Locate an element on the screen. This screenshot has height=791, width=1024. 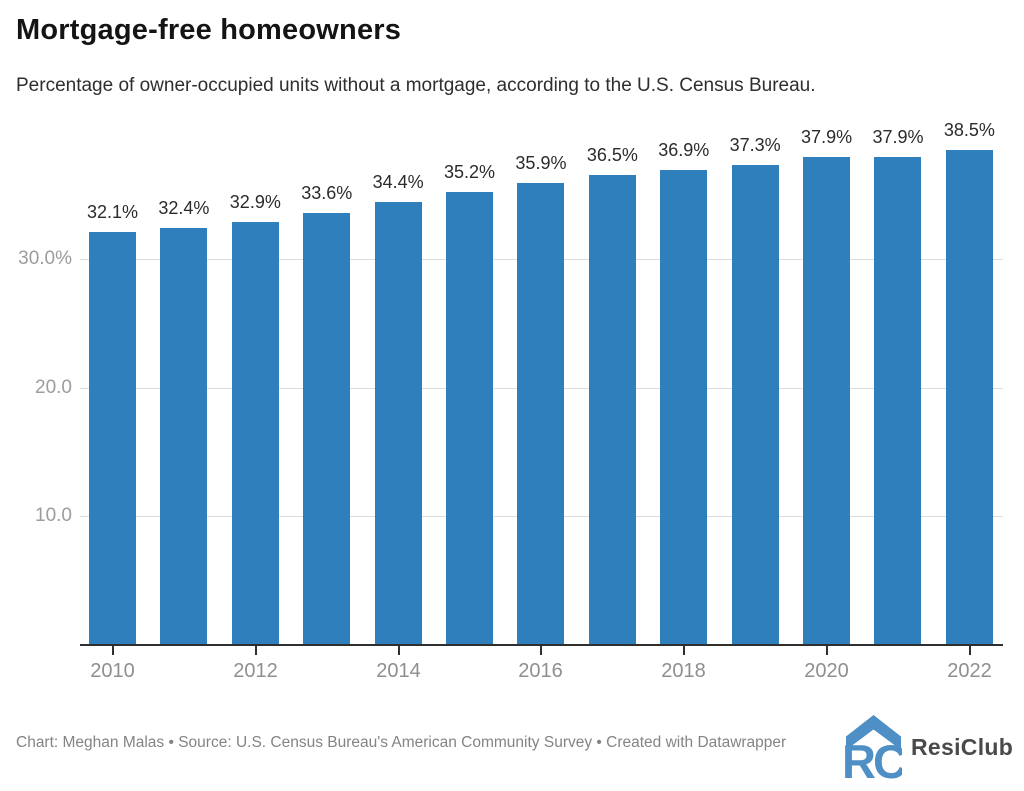
bar-2015 is located at coordinates (470, 418).